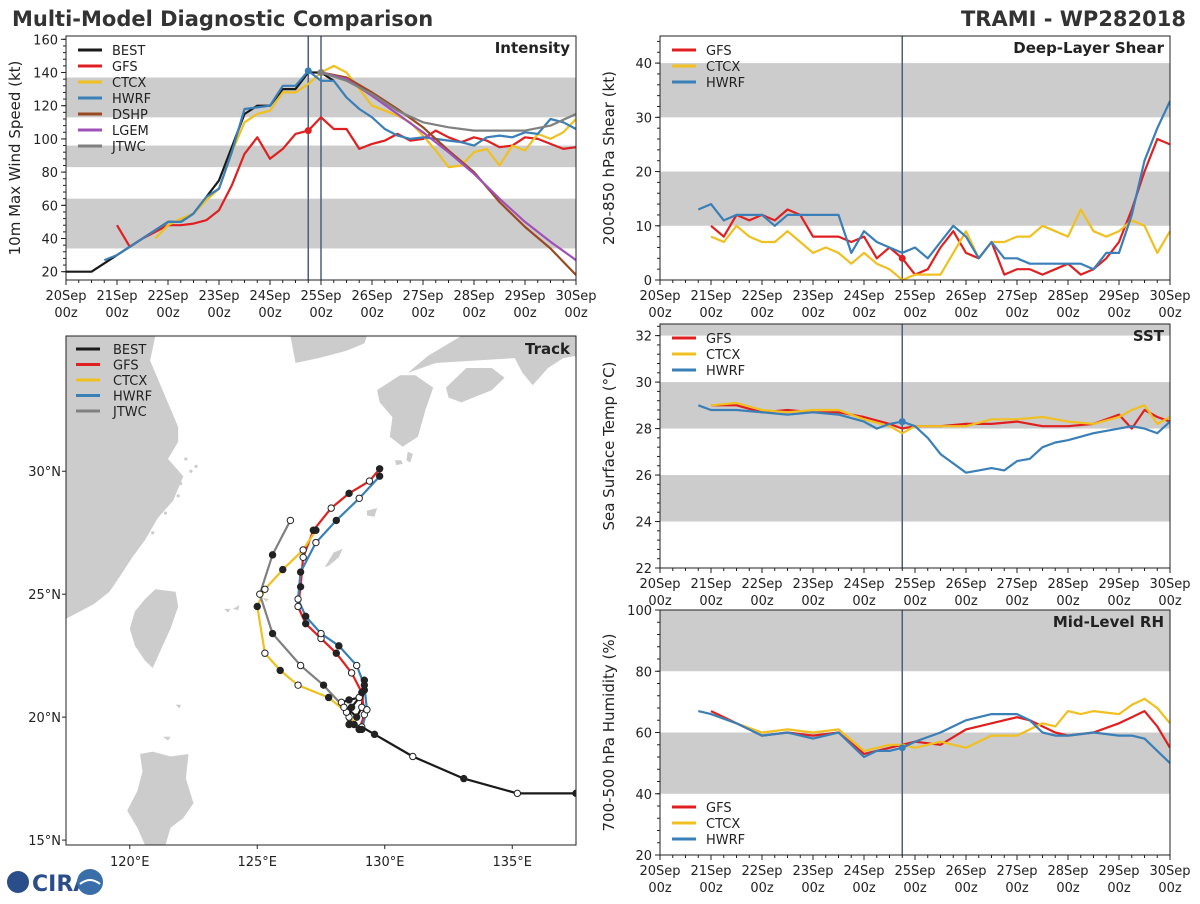 This screenshot has width=1200, height=904. What do you see at coordinates (128, 147) in the screenshot?
I see `legend-label-jtwc: JTWC` at bounding box center [128, 147].